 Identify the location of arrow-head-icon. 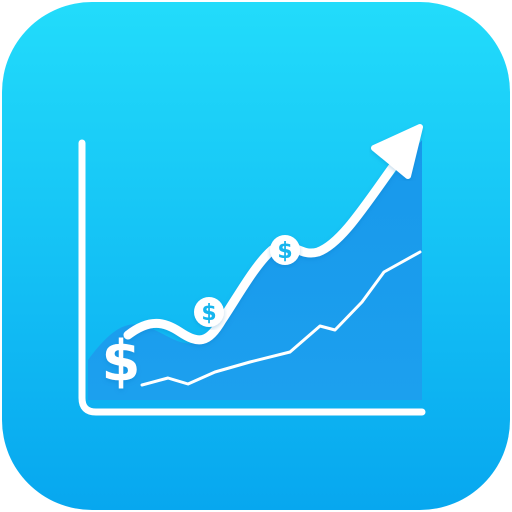
(397, 151).